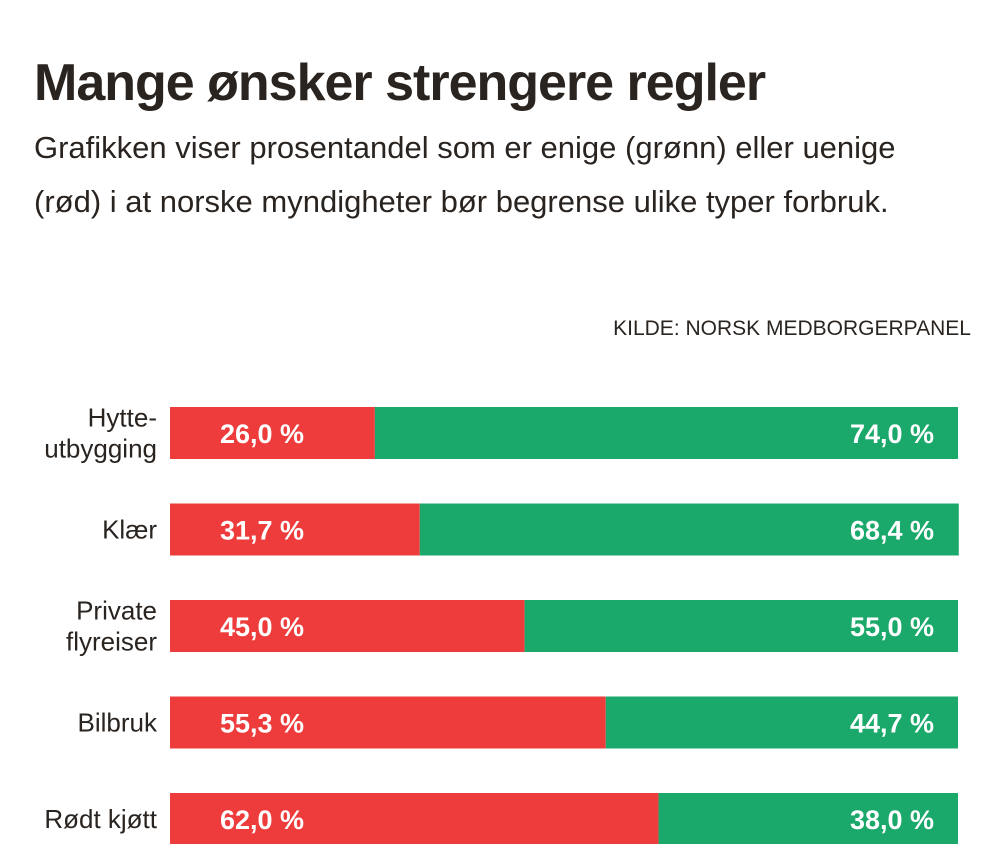 The image size is (1000, 844). What do you see at coordinates (100, 449) in the screenshot?
I see `category-label-line: utbygging` at bounding box center [100, 449].